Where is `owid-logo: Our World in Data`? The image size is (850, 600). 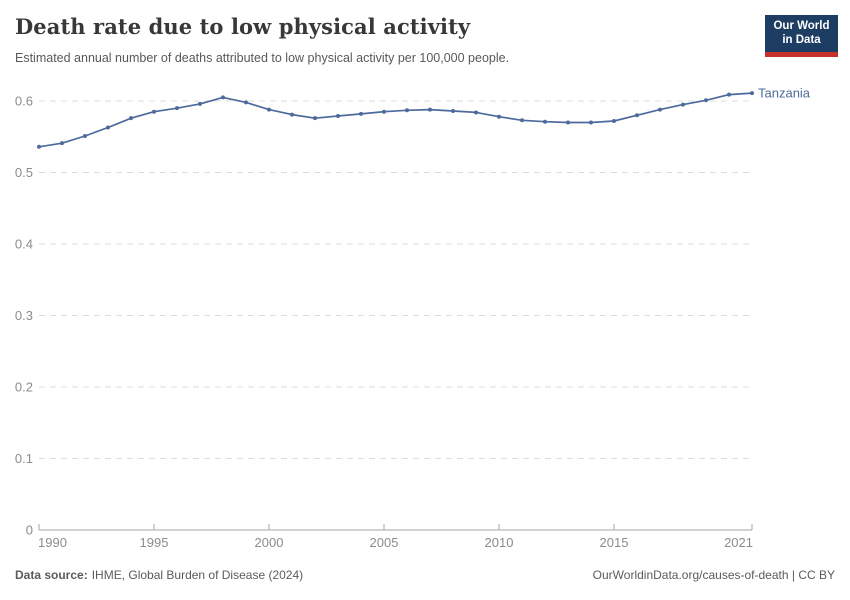
owid-logo: Our World in Data is located at coordinates (801, 36).